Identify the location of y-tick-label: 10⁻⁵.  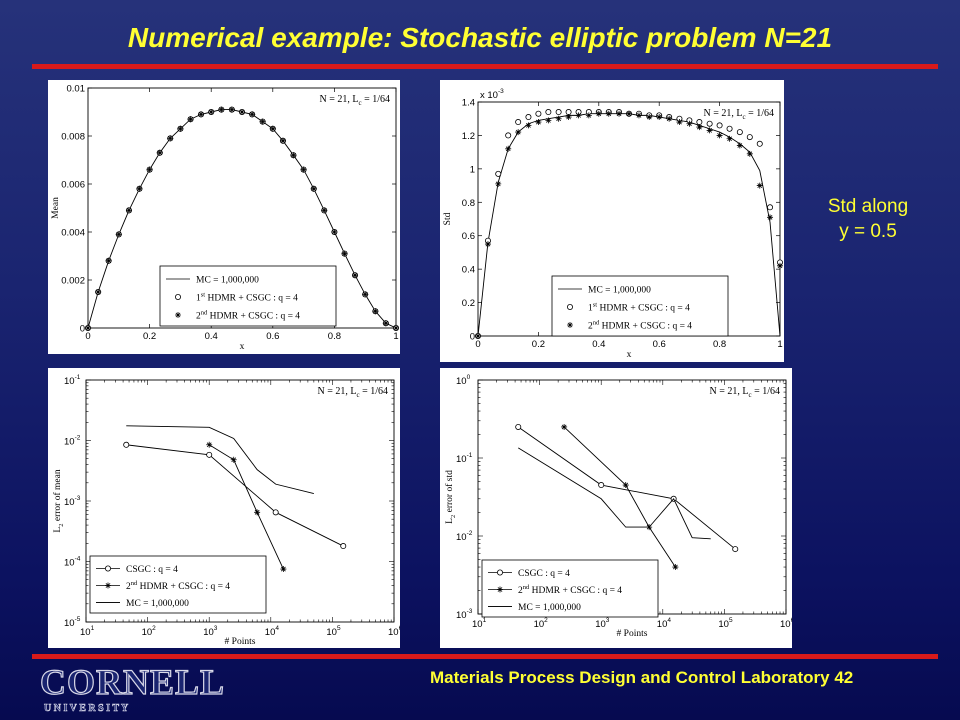
(72, 622).